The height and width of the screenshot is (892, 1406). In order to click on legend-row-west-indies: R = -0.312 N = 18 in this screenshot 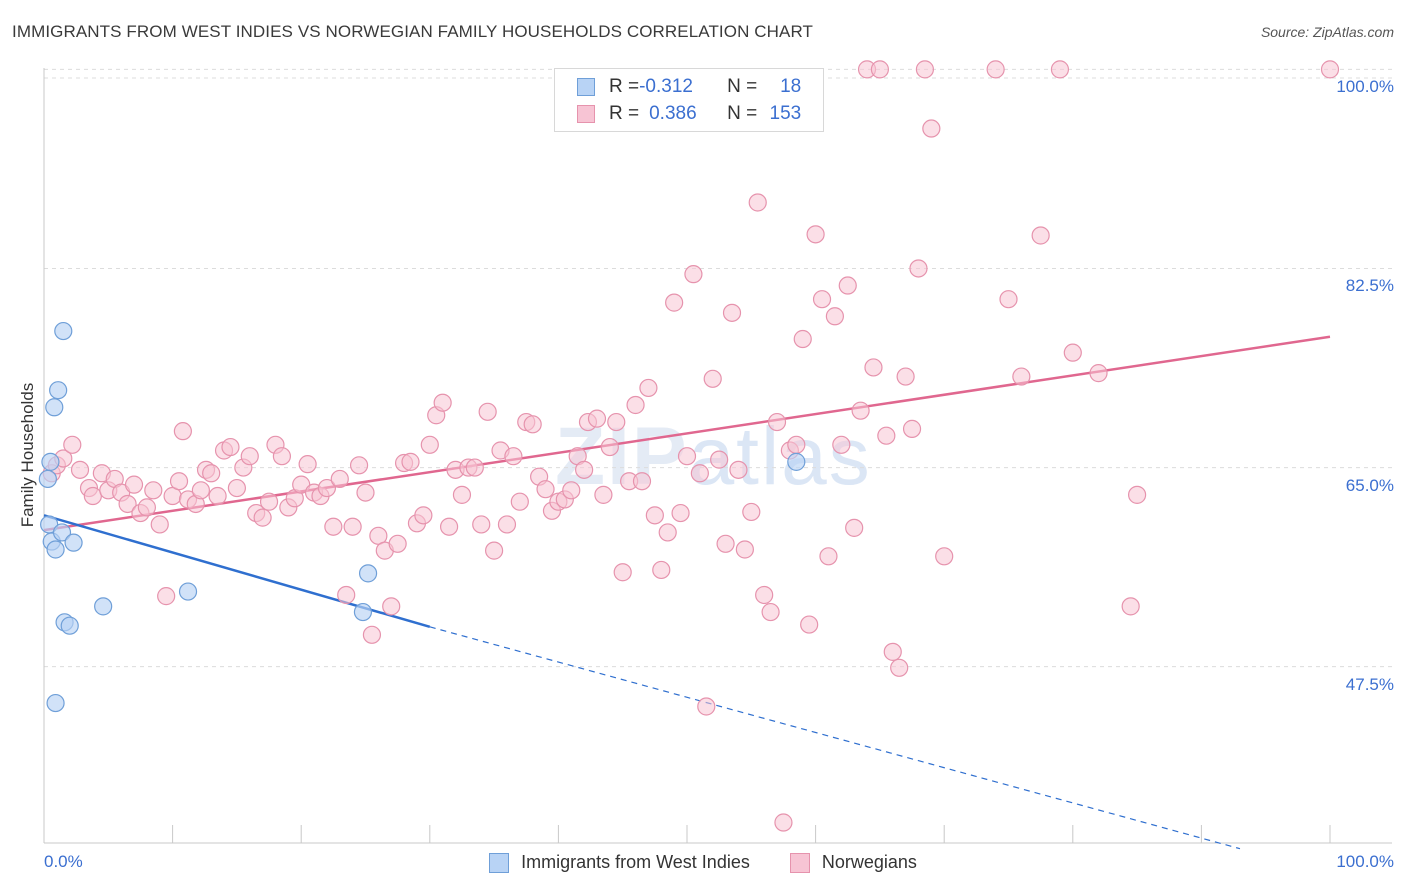, I will do `click(689, 87)`.